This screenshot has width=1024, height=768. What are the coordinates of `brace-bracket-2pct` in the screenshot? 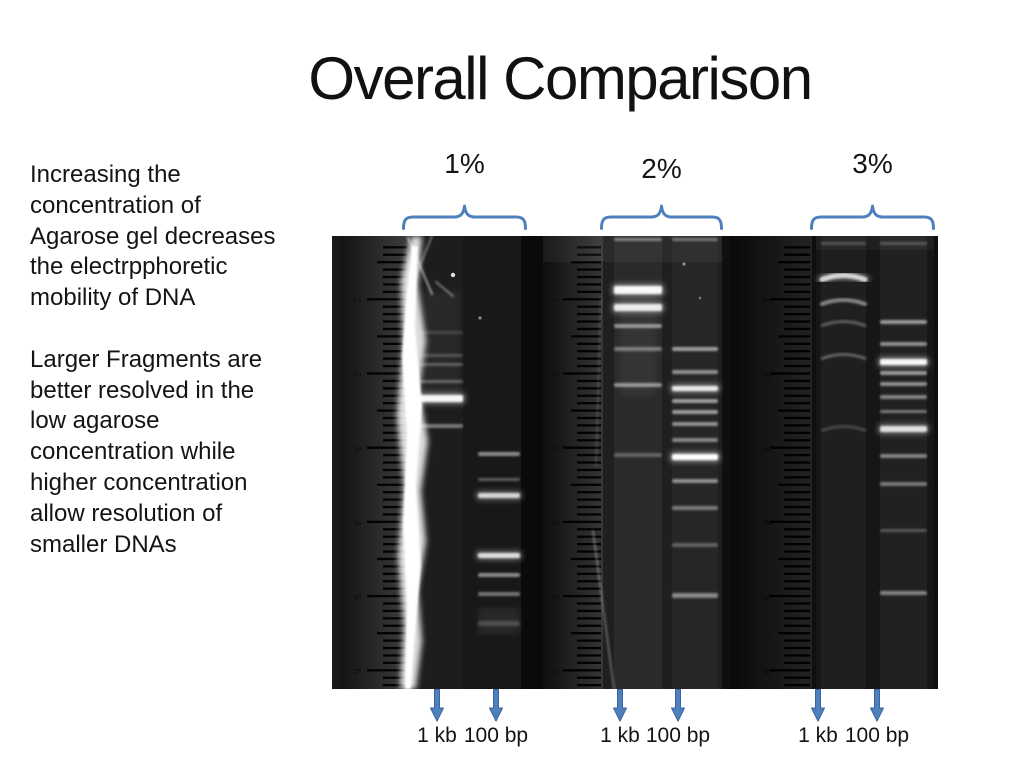 It's located at (661, 217).